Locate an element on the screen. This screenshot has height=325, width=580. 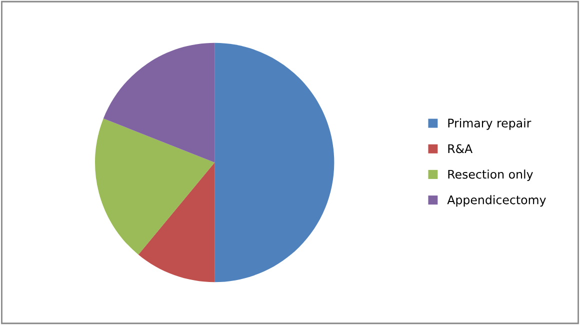
legend-label: R&A is located at coordinates (460, 149).